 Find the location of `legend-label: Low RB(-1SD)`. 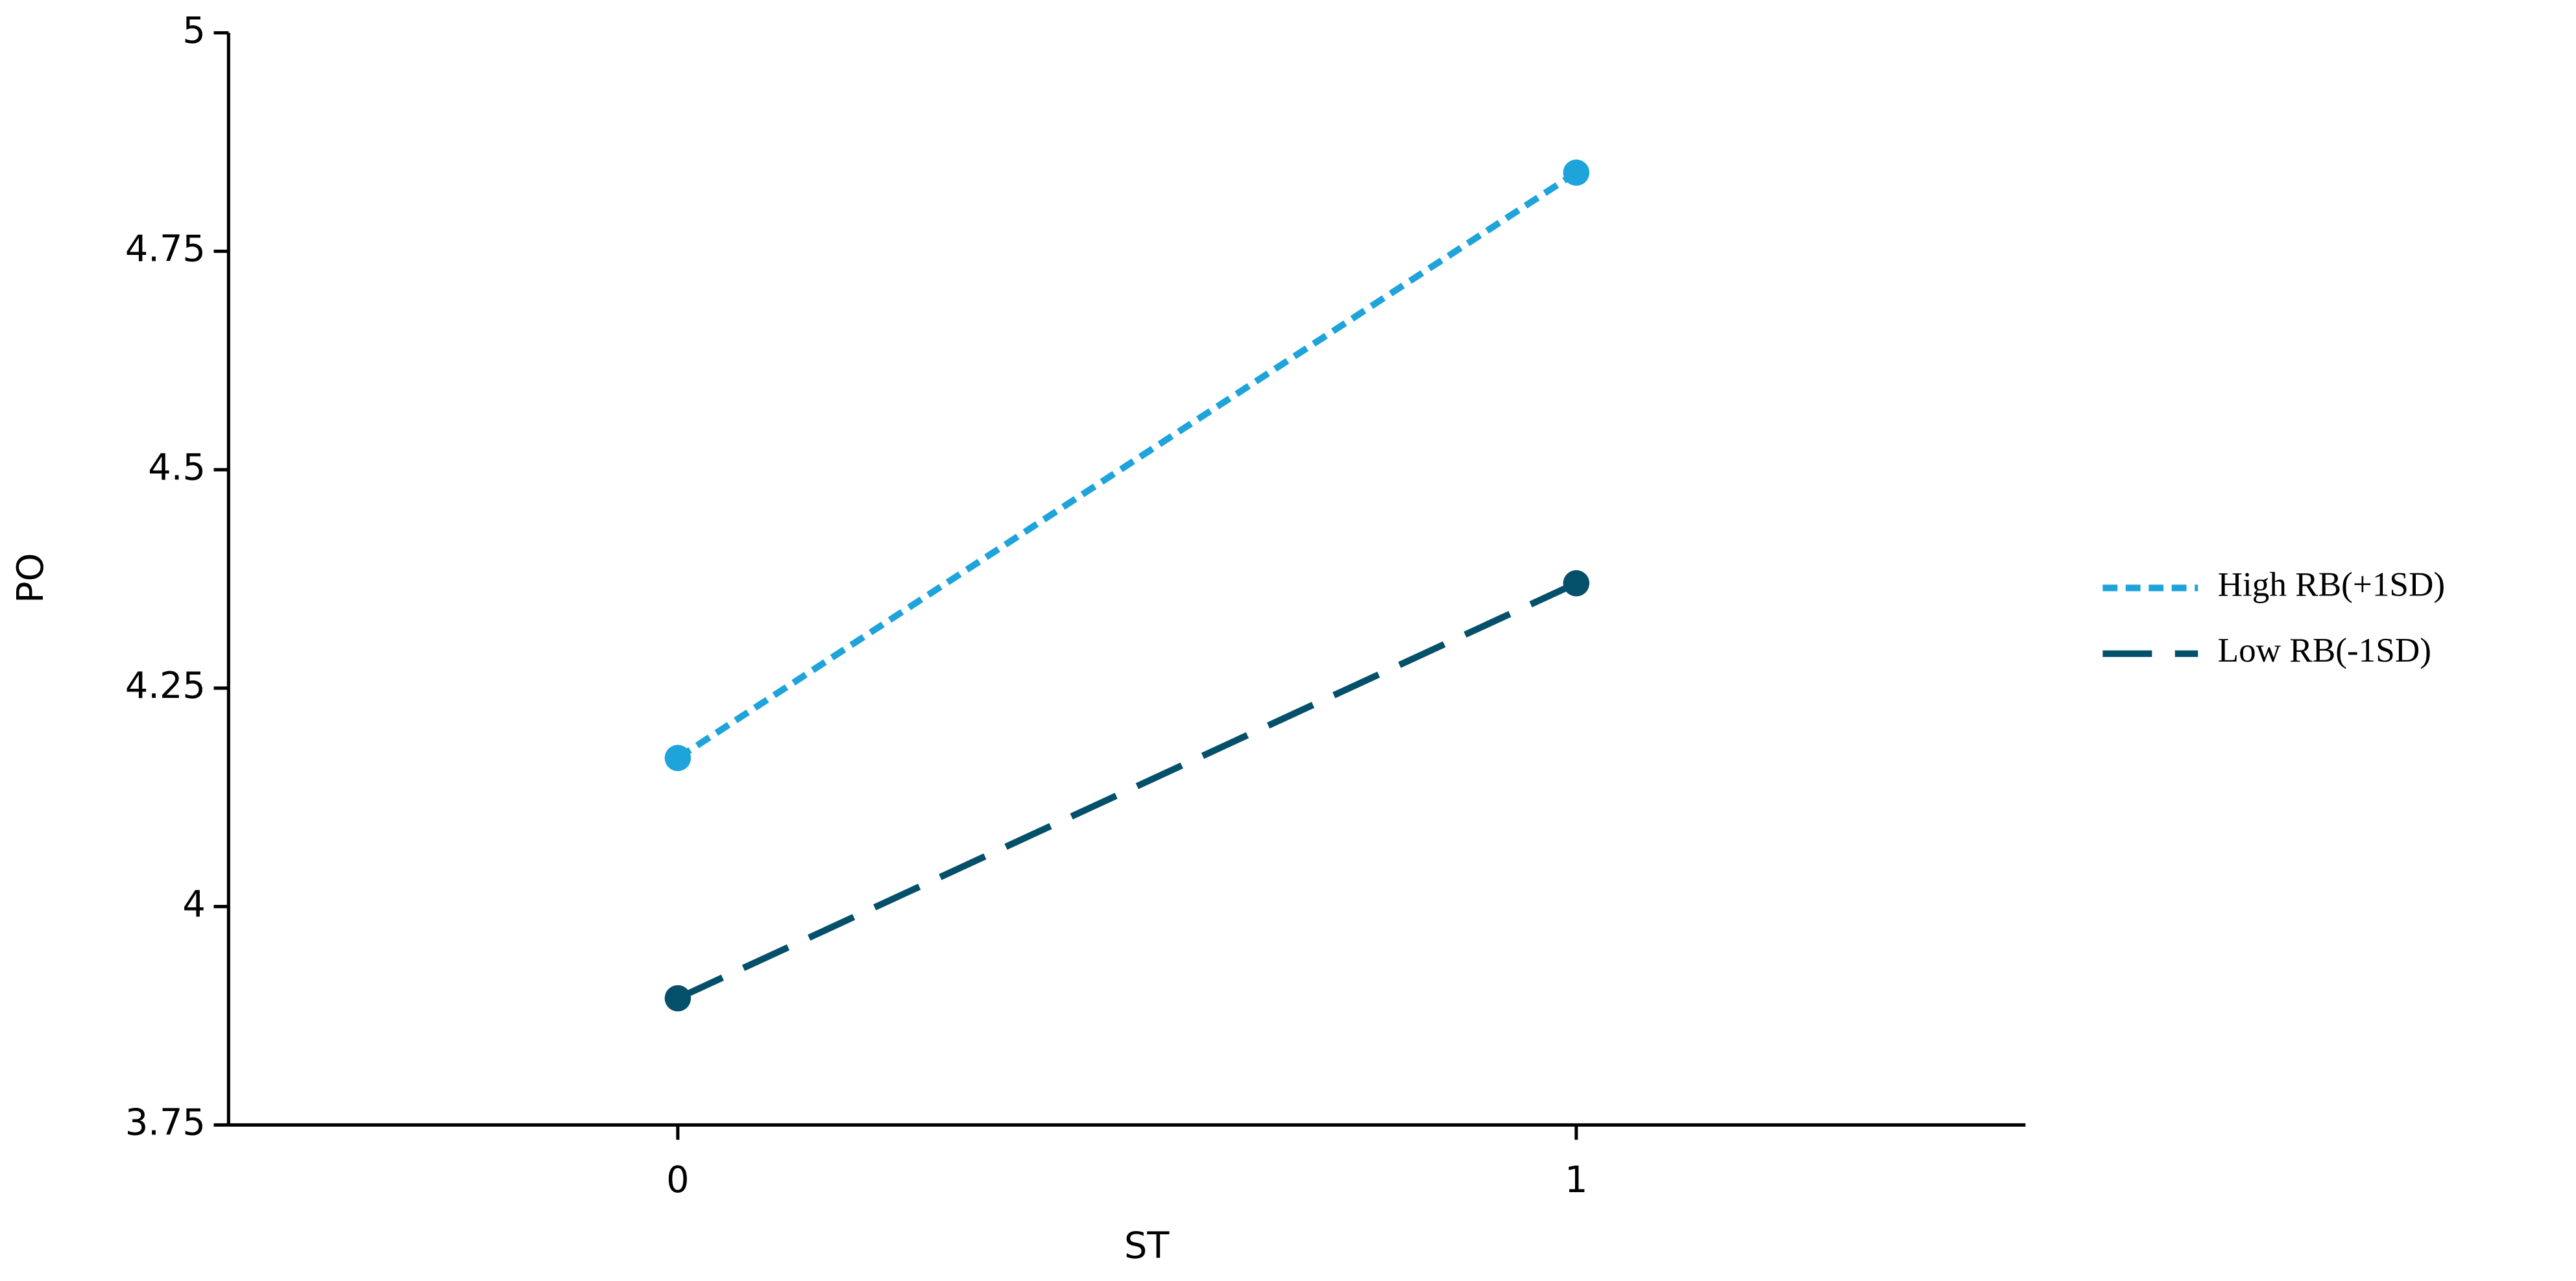

legend-label: Low RB(-1SD) is located at coordinates (2324, 650).